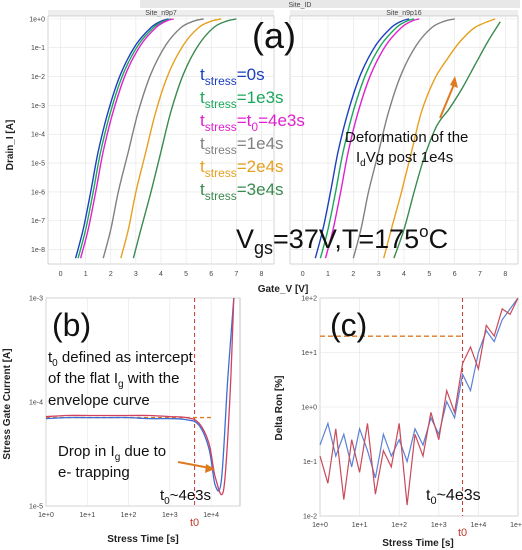  What do you see at coordinates (36, 507) in the screenshot?
I see `panel-b-y-tick-label: 1e-5` at bounding box center [36, 507].